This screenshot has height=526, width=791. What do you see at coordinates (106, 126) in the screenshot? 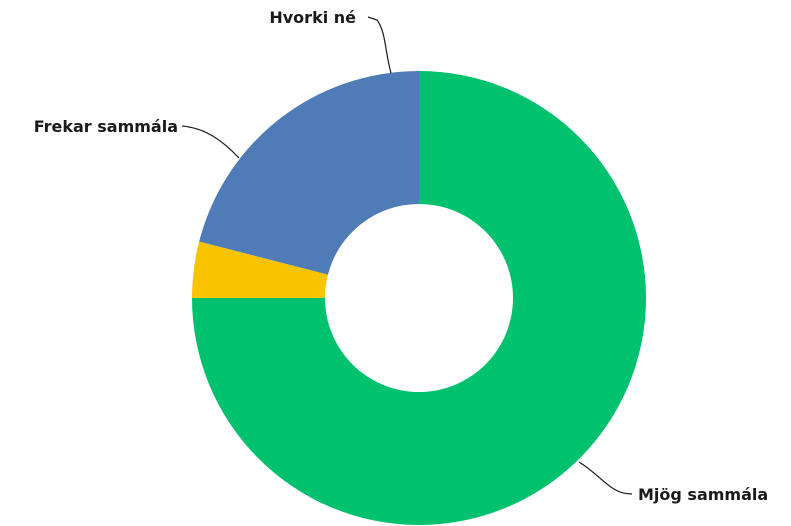
I see `slice-label-frekar-sammala: Frekar sammála` at bounding box center [106, 126].